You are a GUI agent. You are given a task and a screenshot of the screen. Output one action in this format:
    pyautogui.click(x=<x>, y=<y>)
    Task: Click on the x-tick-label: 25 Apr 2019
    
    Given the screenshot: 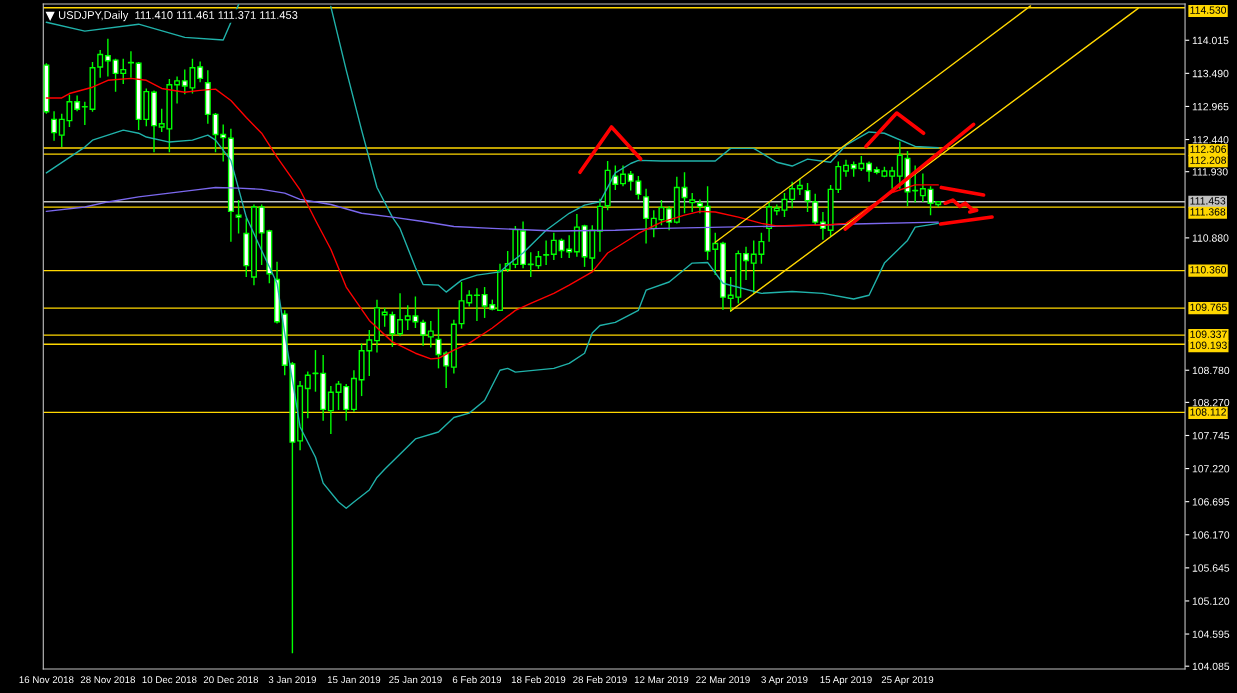 What is the action you would take?
    pyautogui.click(x=907, y=681)
    